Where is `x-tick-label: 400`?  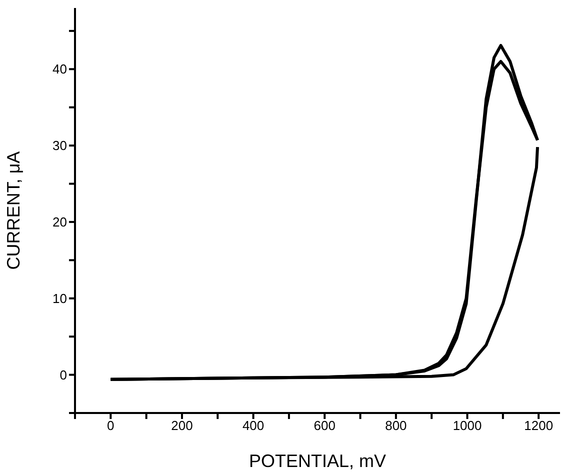 x-tick-label: 400 is located at coordinates (253, 426).